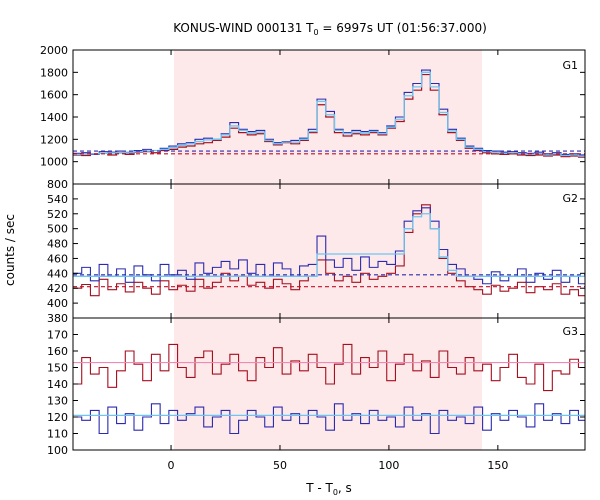  What do you see at coordinates (57, 288) in the screenshot?
I see `y-tick-label: 420` at bounding box center [57, 288].